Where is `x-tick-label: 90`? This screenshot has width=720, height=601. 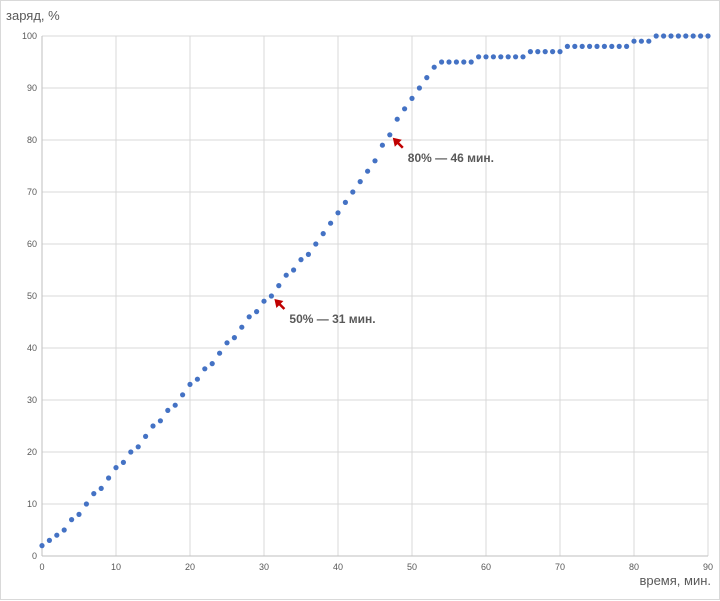
x-tick-label: 90 is located at coordinates (708, 567).